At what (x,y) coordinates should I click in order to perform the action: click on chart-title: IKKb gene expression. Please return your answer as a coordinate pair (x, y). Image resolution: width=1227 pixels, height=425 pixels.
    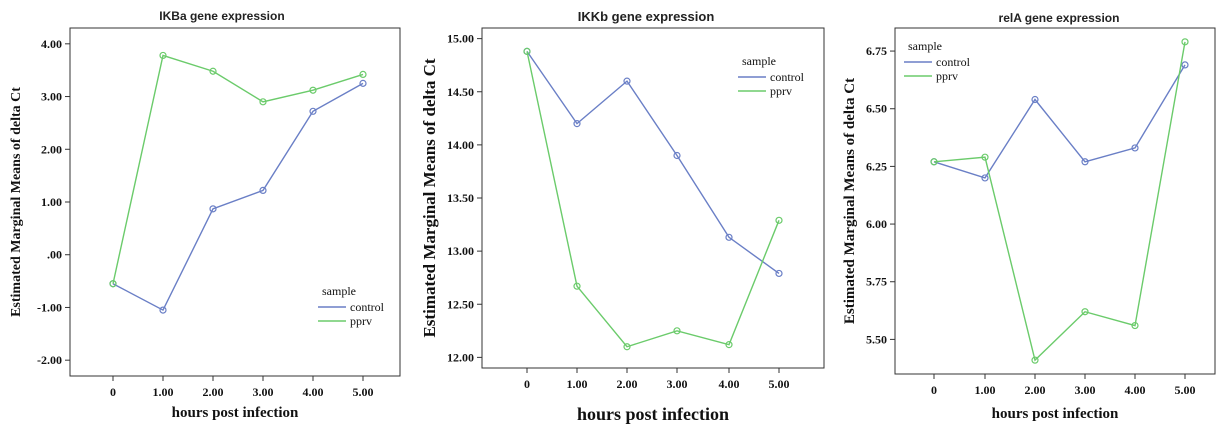
    Looking at the image, I should click on (646, 16).